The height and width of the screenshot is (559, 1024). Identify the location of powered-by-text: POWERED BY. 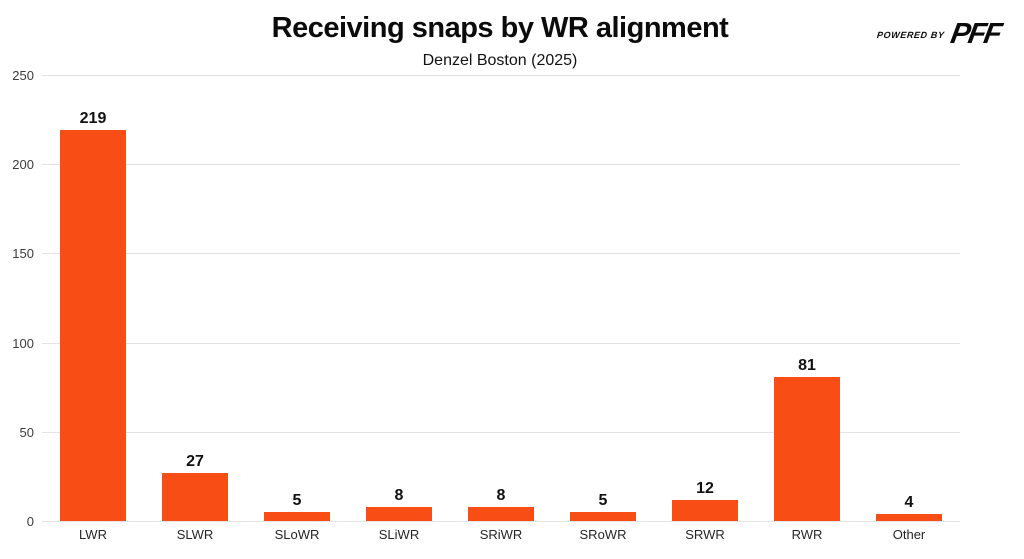
(910, 34).